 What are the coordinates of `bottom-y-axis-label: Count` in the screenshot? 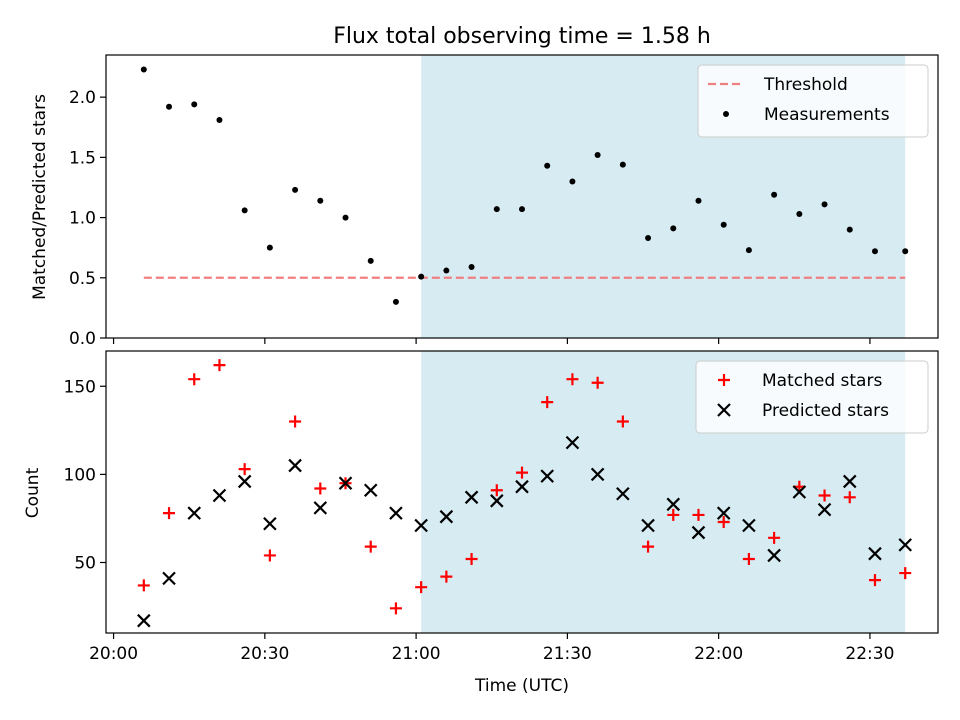 It's located at (33, 492).